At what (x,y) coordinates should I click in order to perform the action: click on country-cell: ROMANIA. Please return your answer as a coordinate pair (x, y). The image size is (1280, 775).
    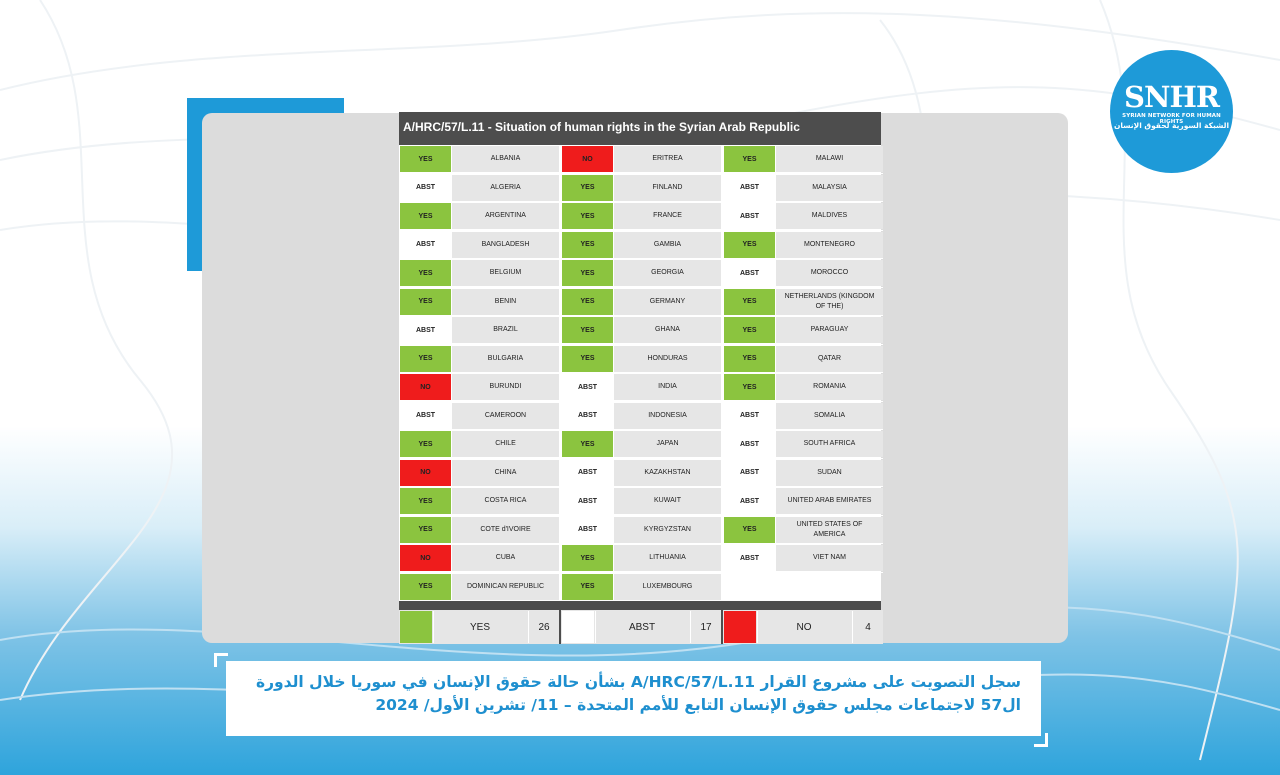
    Looking at the image, I should click on (829, 387).